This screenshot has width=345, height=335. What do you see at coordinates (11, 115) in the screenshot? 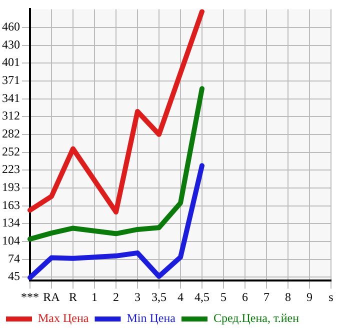
I see `y-tick-label: 312` at bounding box center [11, 115].